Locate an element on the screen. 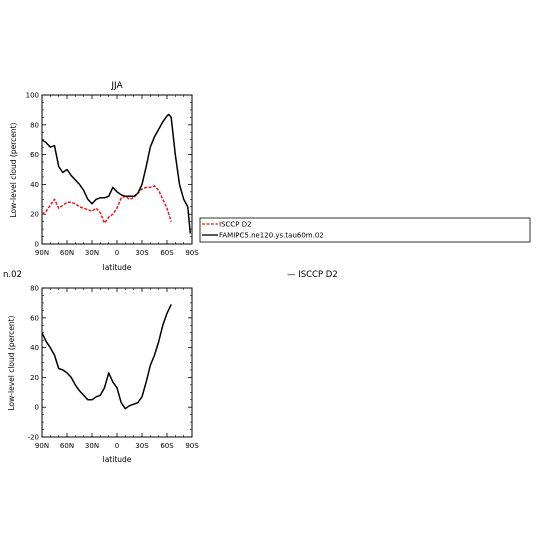 The image size is (541, 541). y-tick-label: 100 is located at coordinates (32, 96).